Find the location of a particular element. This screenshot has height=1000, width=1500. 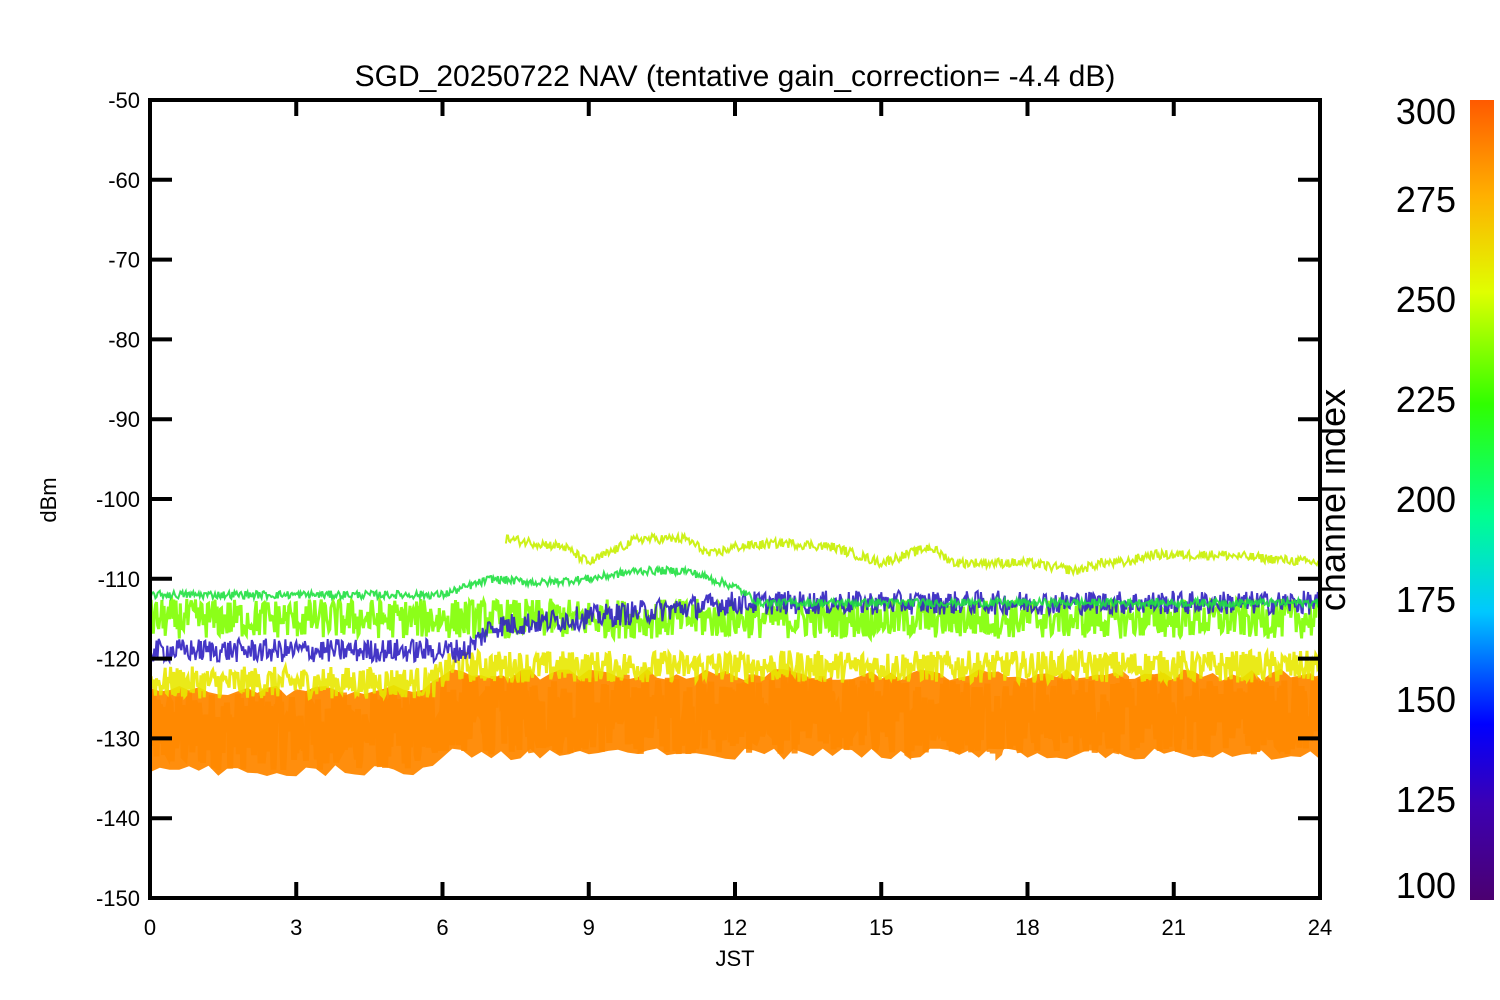

colorbar-tick-label: 250 is located at coordinates (1426, 299).